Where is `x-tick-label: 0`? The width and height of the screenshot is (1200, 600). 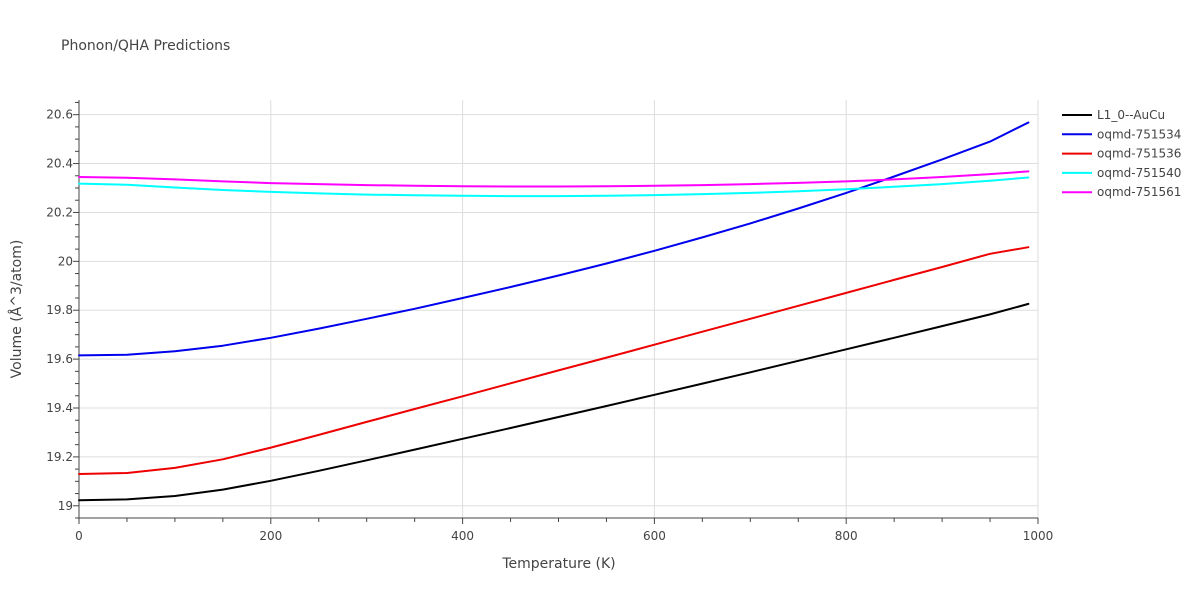
x-tick-label: 0 is located at coordinates (79, 536).